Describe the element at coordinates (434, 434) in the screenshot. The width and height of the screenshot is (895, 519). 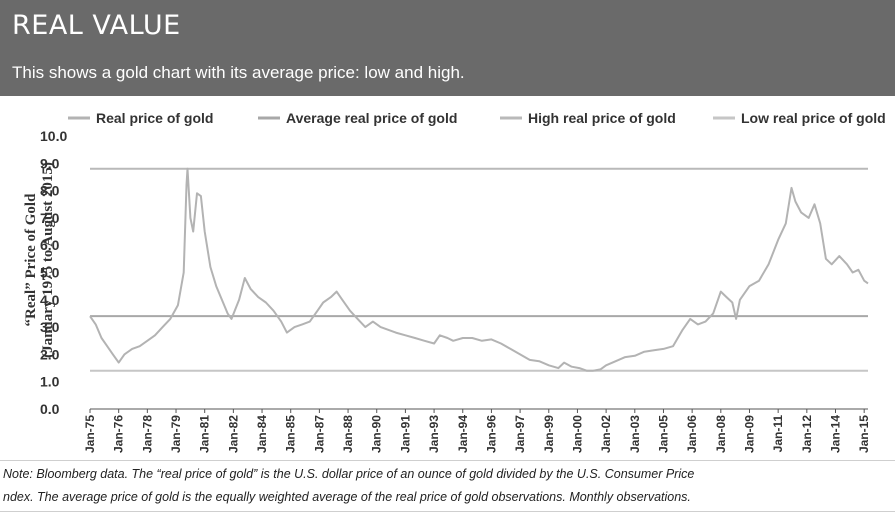
I see `x-tick-label: Jan-93` at that location.